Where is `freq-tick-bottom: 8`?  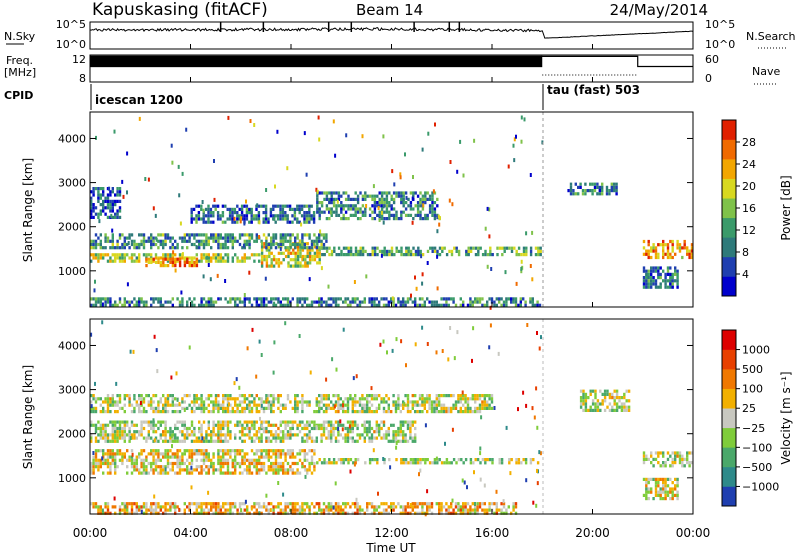
freq-tick-bottom: 8 is located at coordinates (82, 78).